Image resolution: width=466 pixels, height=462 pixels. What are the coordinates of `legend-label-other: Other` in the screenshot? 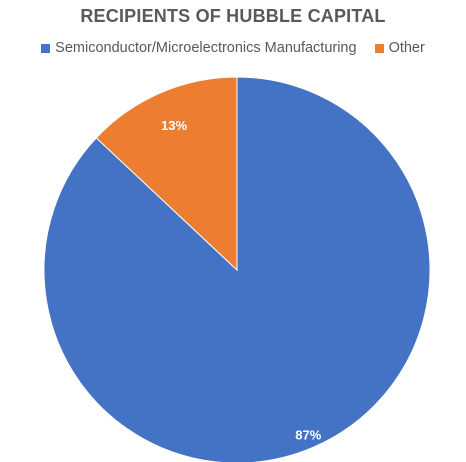 It's located at (406, 48).